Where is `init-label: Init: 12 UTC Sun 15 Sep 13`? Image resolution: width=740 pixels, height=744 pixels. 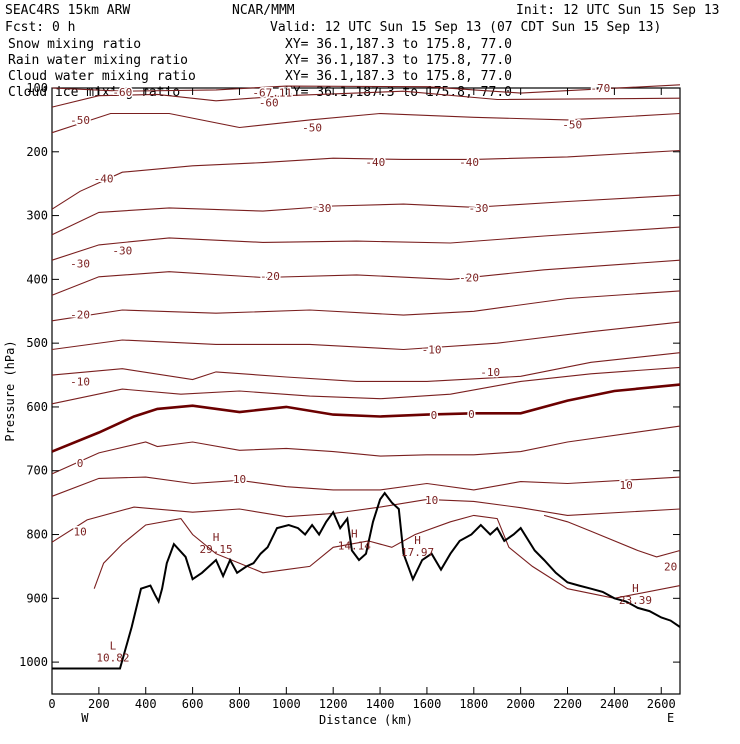
init-label: Init: 12 UTC Sun 15 Sep 13 is located at coordinates (618, 10).